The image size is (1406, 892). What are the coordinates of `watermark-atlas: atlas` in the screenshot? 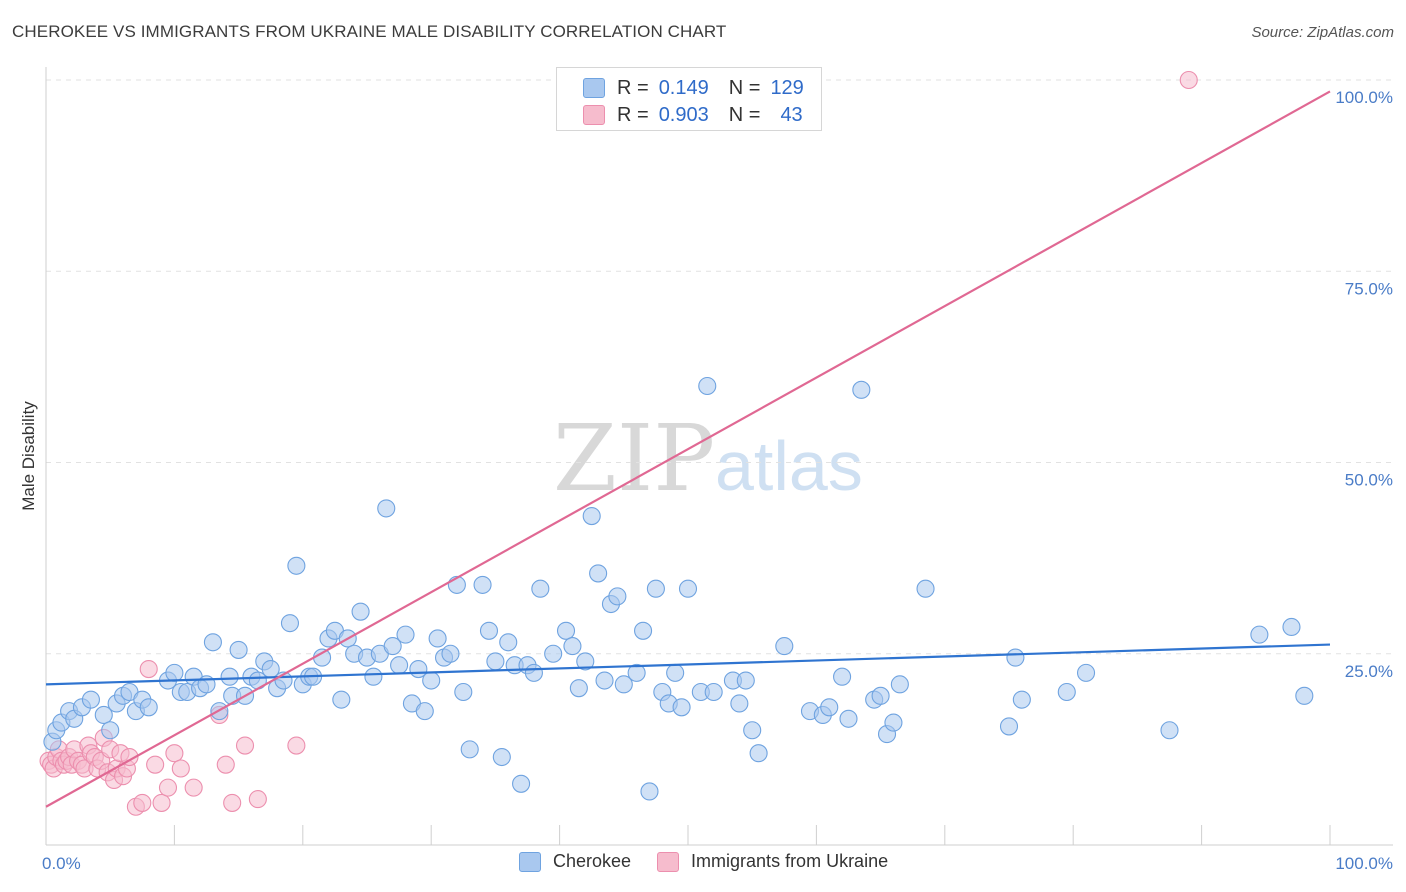 It's located at (789, 466).